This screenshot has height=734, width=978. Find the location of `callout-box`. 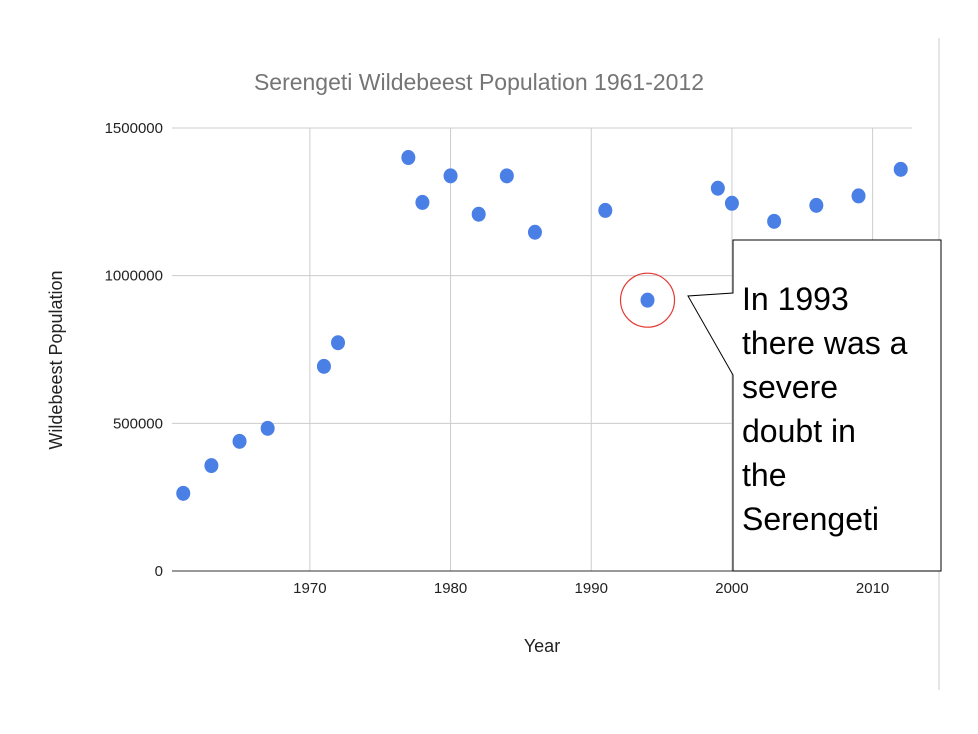

callout-box is located at coordinates (814, 405).